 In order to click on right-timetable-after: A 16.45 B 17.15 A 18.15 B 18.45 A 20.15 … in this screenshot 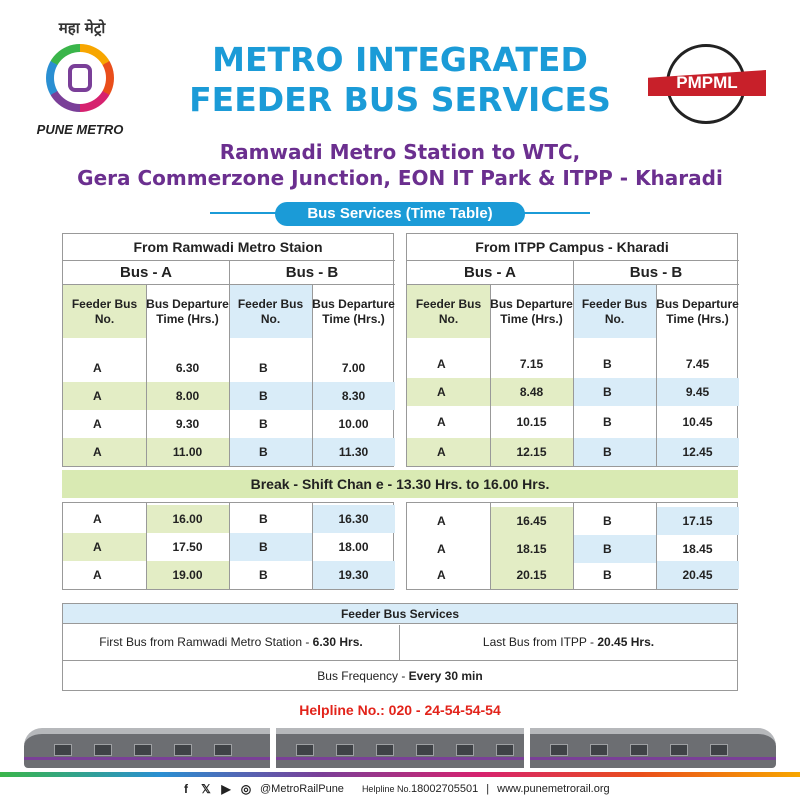, I will do `click(572, 546)`.